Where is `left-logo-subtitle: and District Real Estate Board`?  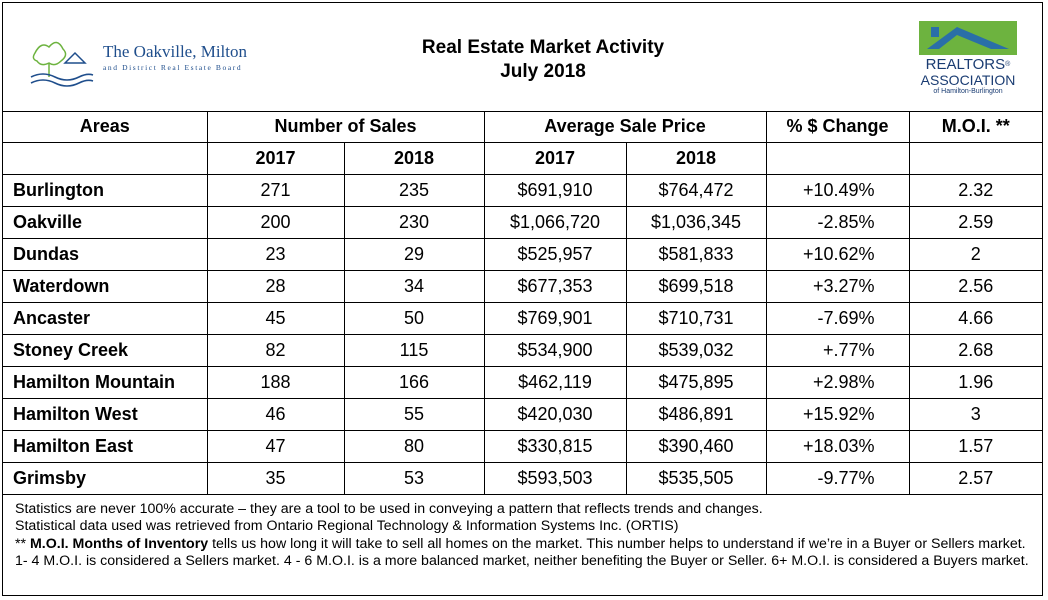 left-logo-subtitle: and District Real Estate Board is located at coordinates (173, 67).